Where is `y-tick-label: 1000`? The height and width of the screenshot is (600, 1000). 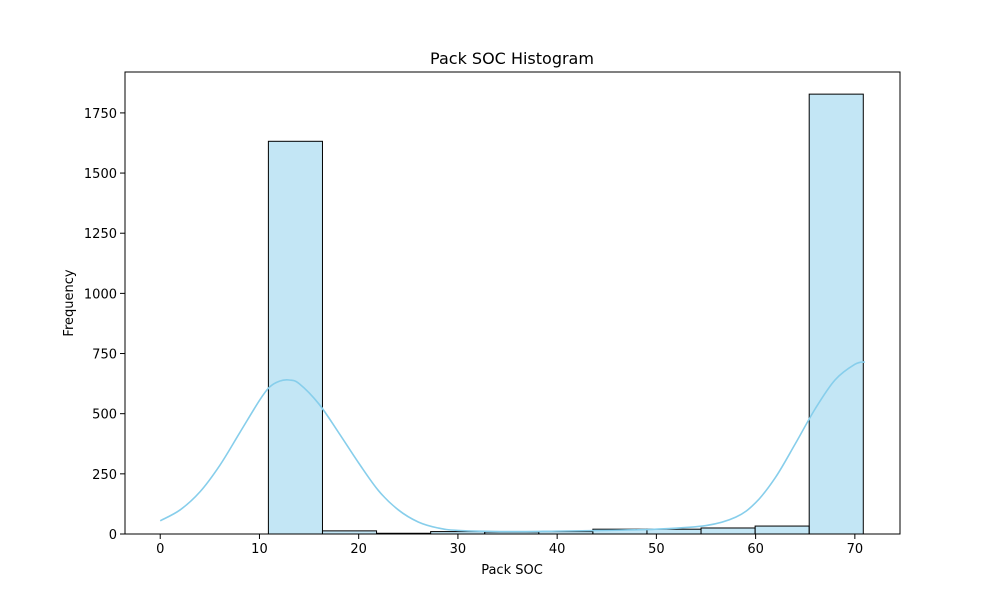
y-tick-label: 1000 is located at coordinates (100, 294).